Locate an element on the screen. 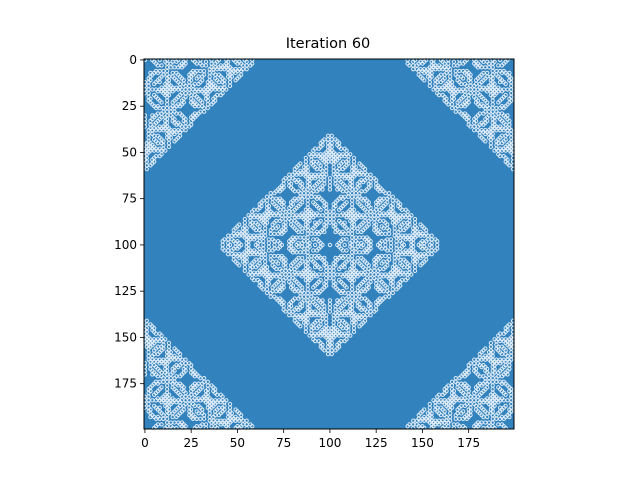 The width and height of the screenshot is (640, 480). x-tick-label: 125 is located at coordinates (376, 443).